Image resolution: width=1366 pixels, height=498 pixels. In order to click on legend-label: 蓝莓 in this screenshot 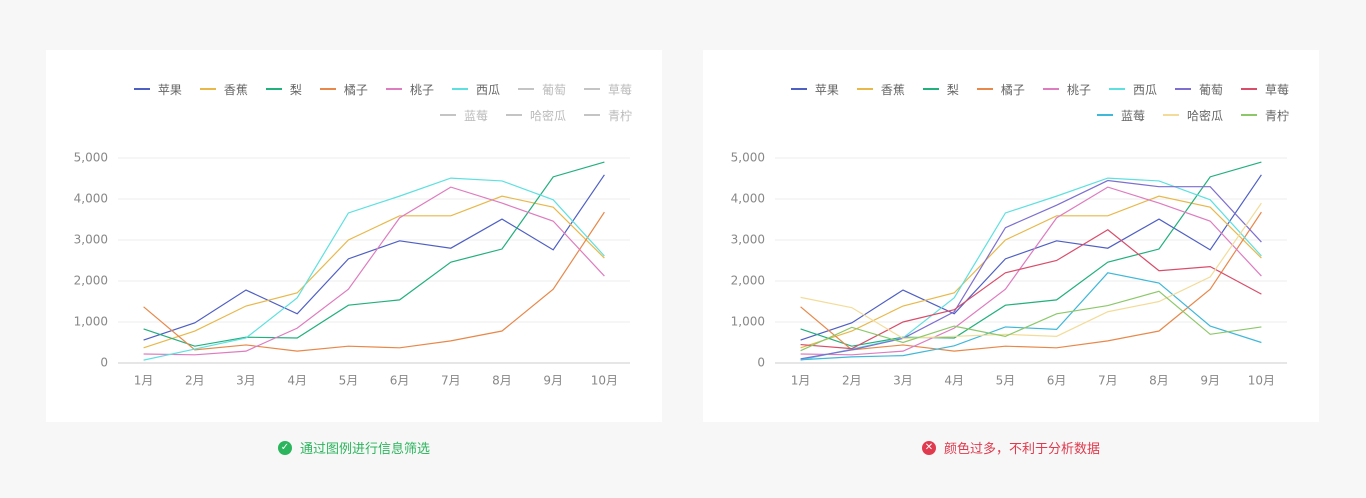, I will do `click(1132, 115)`.